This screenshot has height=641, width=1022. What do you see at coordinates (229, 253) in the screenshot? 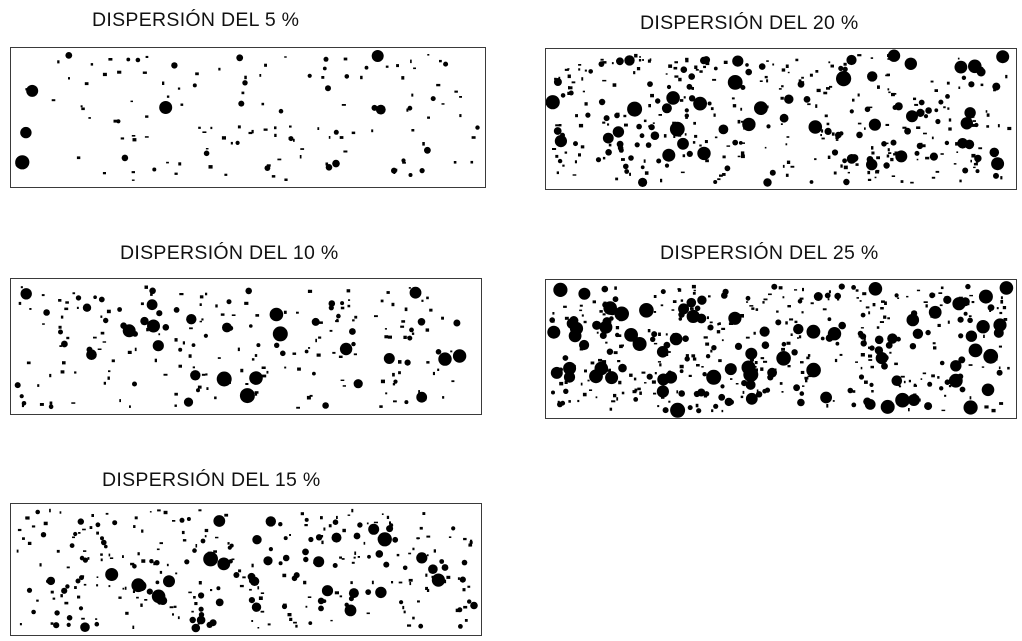
I see `panel-title: DISPERSIÓN DEL 10 %` at bounding box center [229, 253].